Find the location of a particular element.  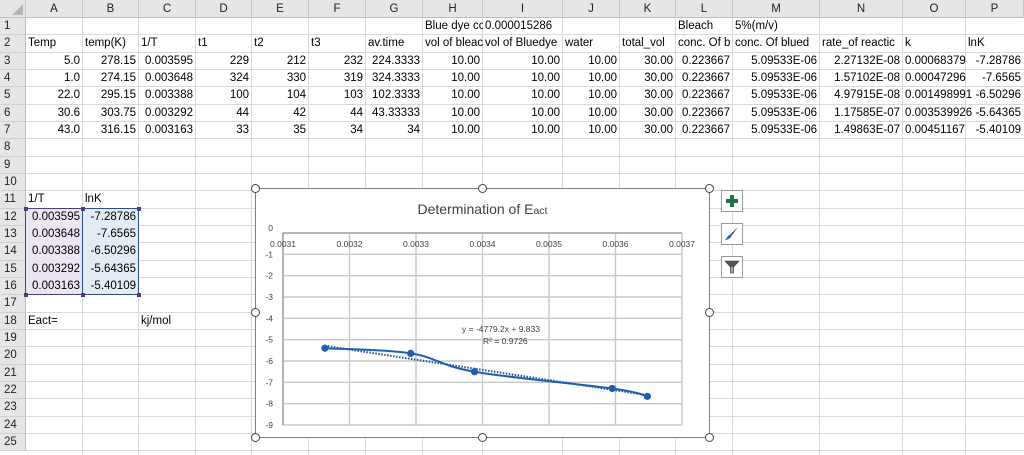

resize-handle-left is located at coordinates (255, 312).